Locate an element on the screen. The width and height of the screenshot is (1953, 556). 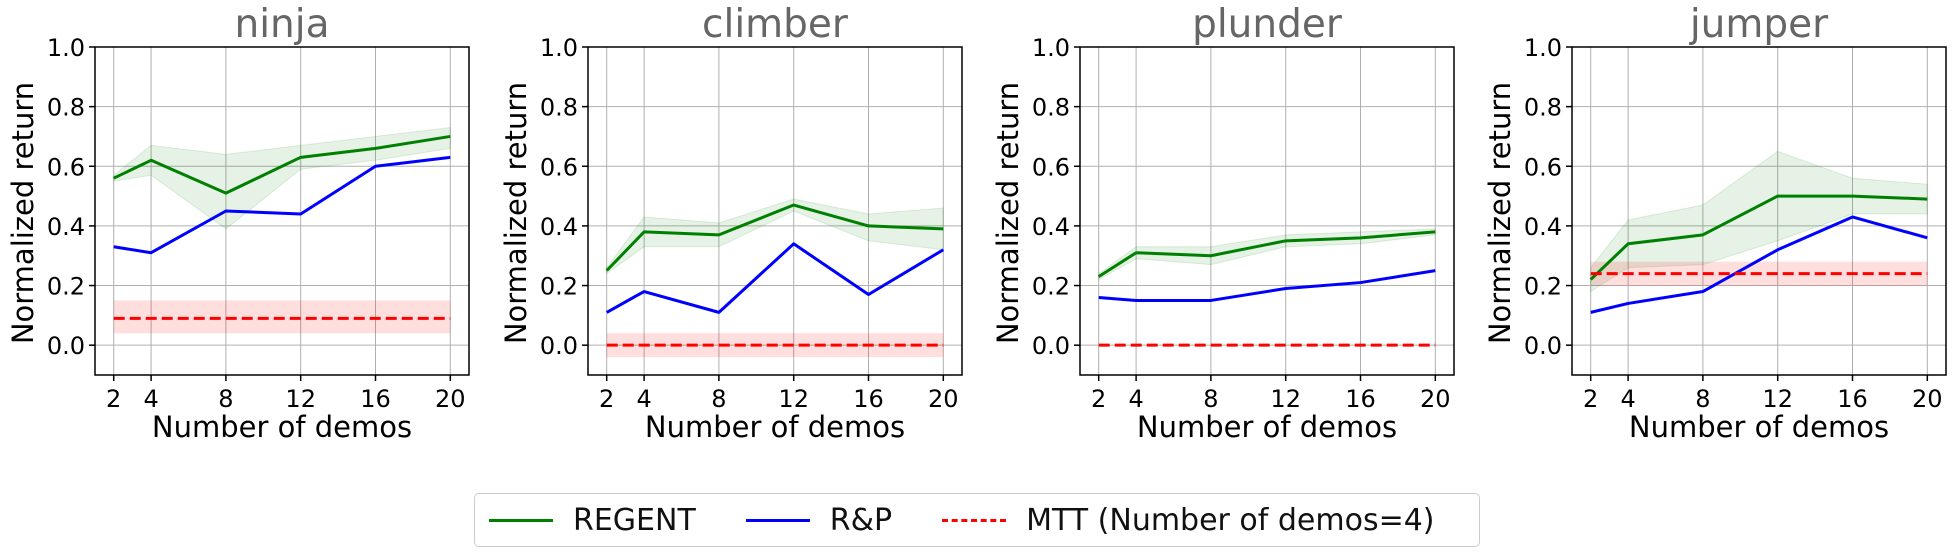
chart-title: jumper is located at coordinates (1759, 24).